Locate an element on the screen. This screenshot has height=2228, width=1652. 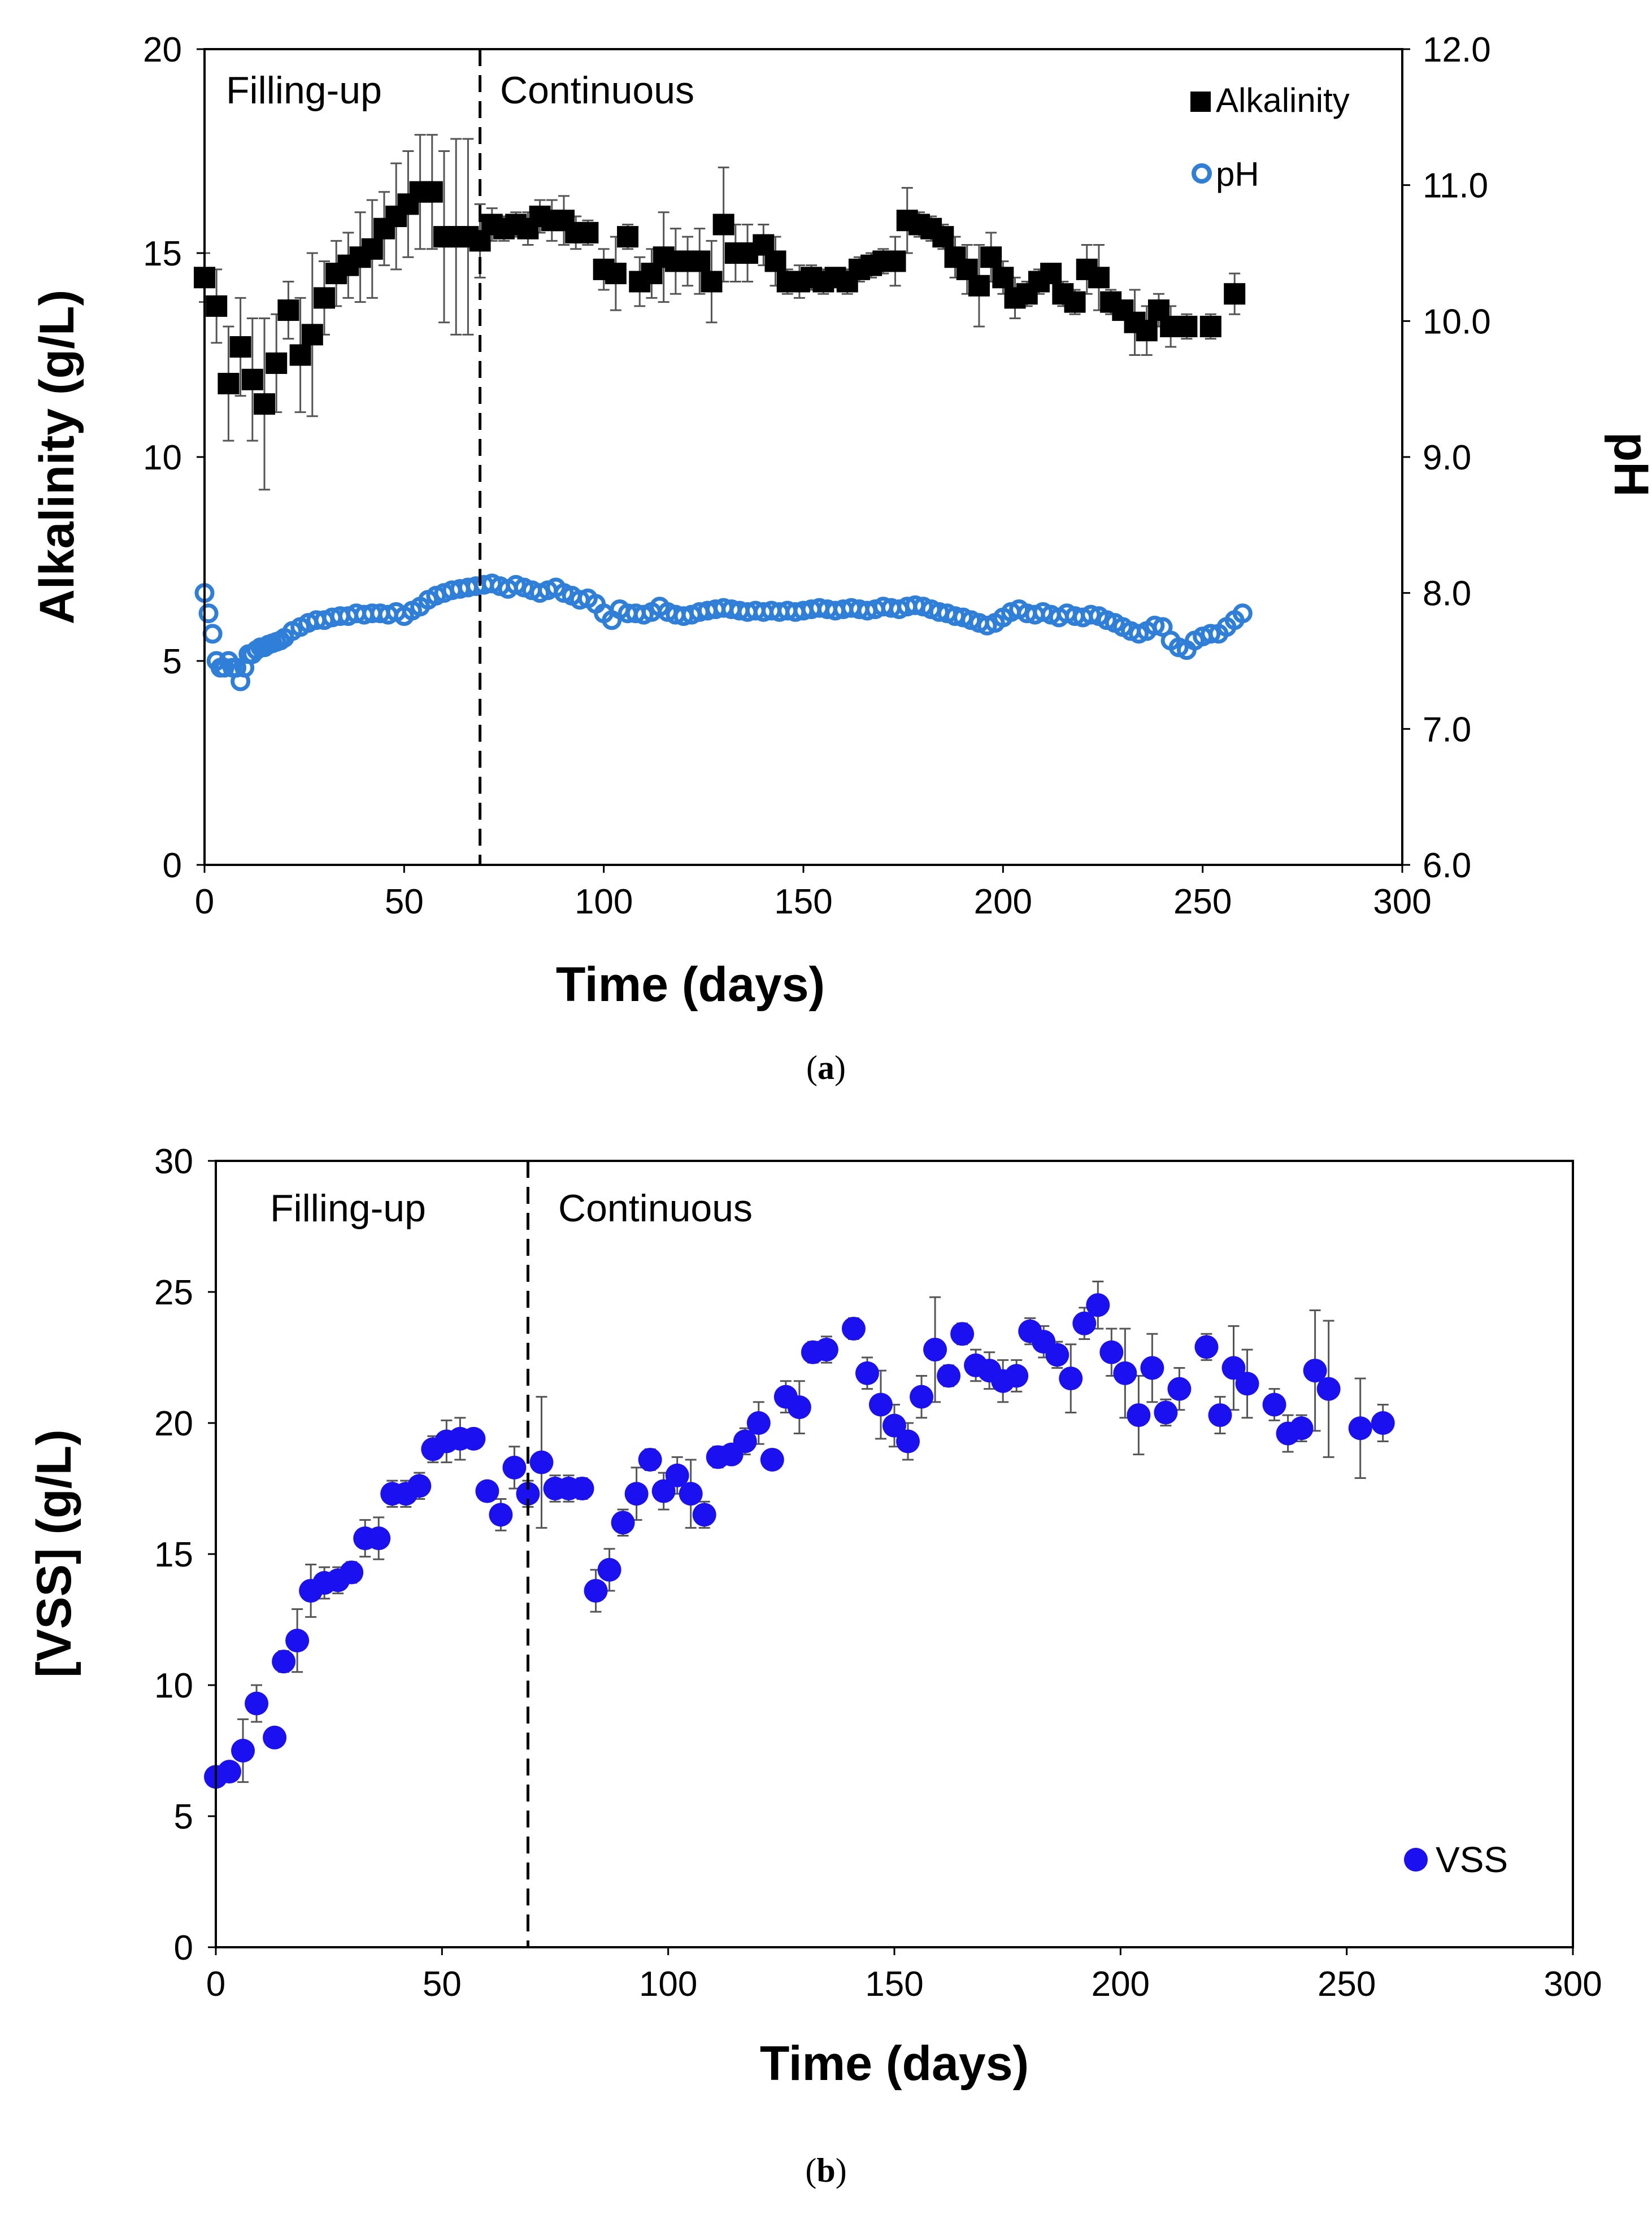
legend-ph-label: pH is located at coordinates (1237, 174).